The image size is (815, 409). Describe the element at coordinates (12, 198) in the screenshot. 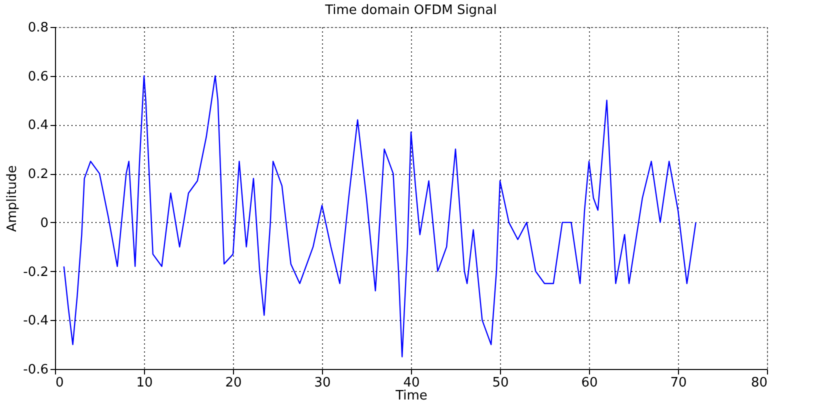

I see `y-axis-title: Amplitude` at that location.